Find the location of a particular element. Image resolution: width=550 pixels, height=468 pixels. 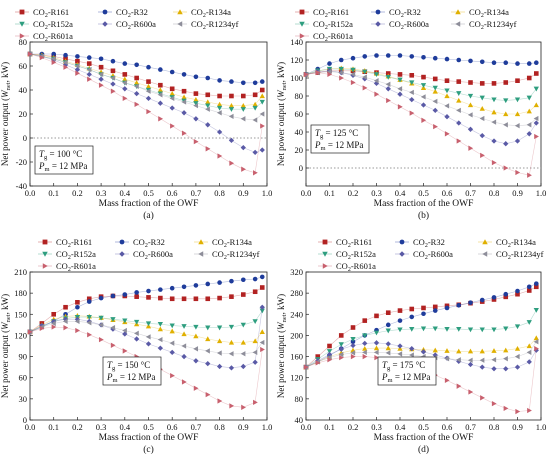

x-tick-label: 1.0 is located at coordinates (541, 427).